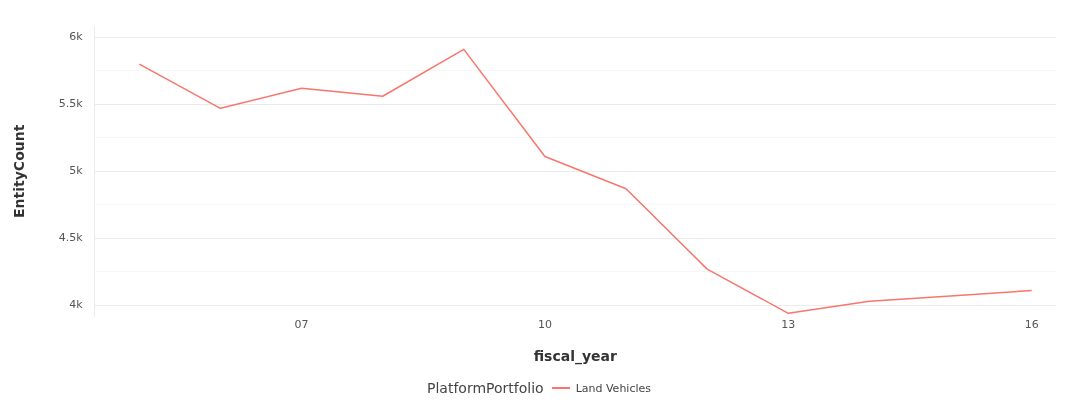 The image size is (1078, 411). Describe the element at coordinates (1031, 325) in the screenshot. I see `x-tick-label: 16` at that location.